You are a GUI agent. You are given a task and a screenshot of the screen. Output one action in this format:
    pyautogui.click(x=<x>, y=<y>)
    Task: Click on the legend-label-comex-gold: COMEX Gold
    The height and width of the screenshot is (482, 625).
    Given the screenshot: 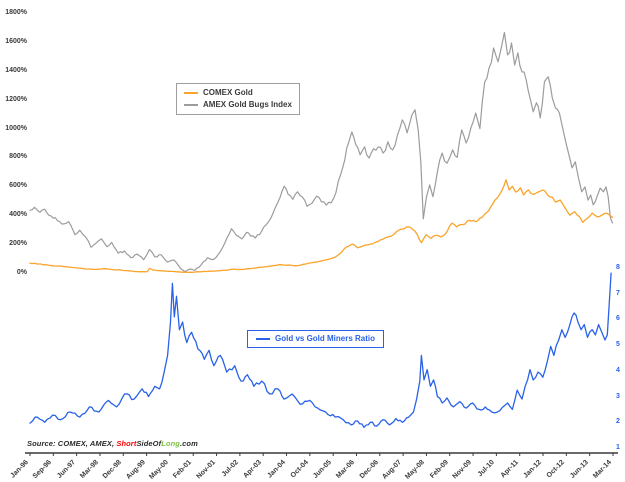 What is the action you would take?
    pyautogui.click(x=228, y=92)
    